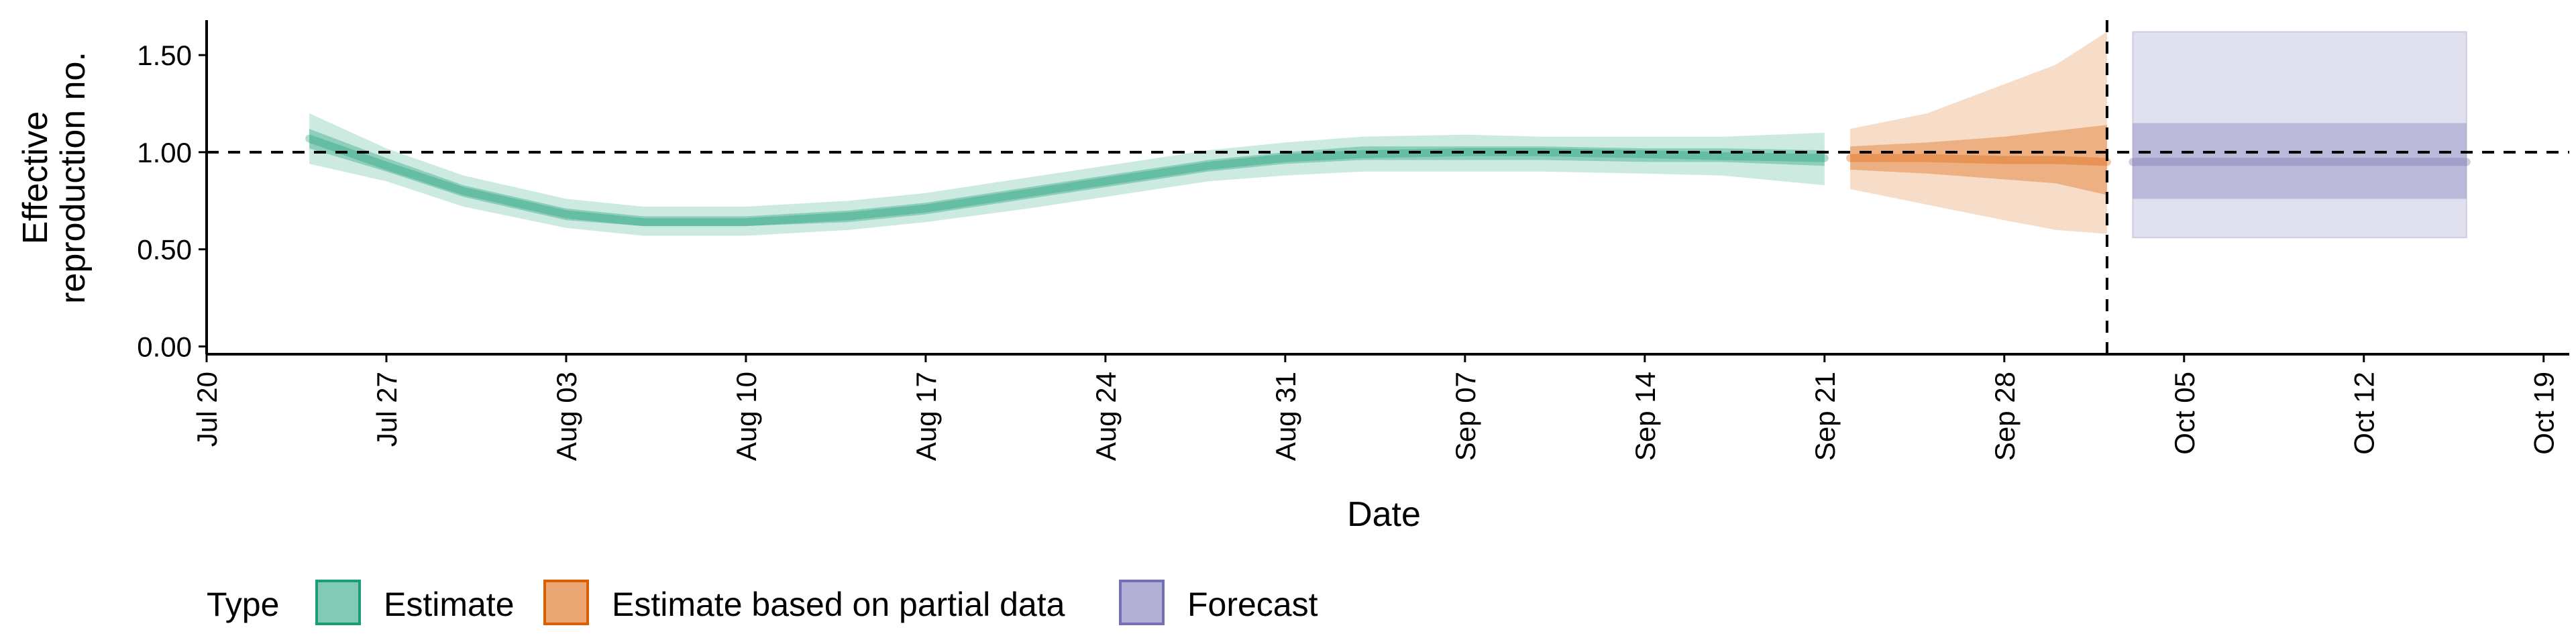 The height and width of the screenshot is (644, 2576). Describe the element at coordinates (449, 604) in the screenshot. I see `legend-entry-label: Estimate` at that location.